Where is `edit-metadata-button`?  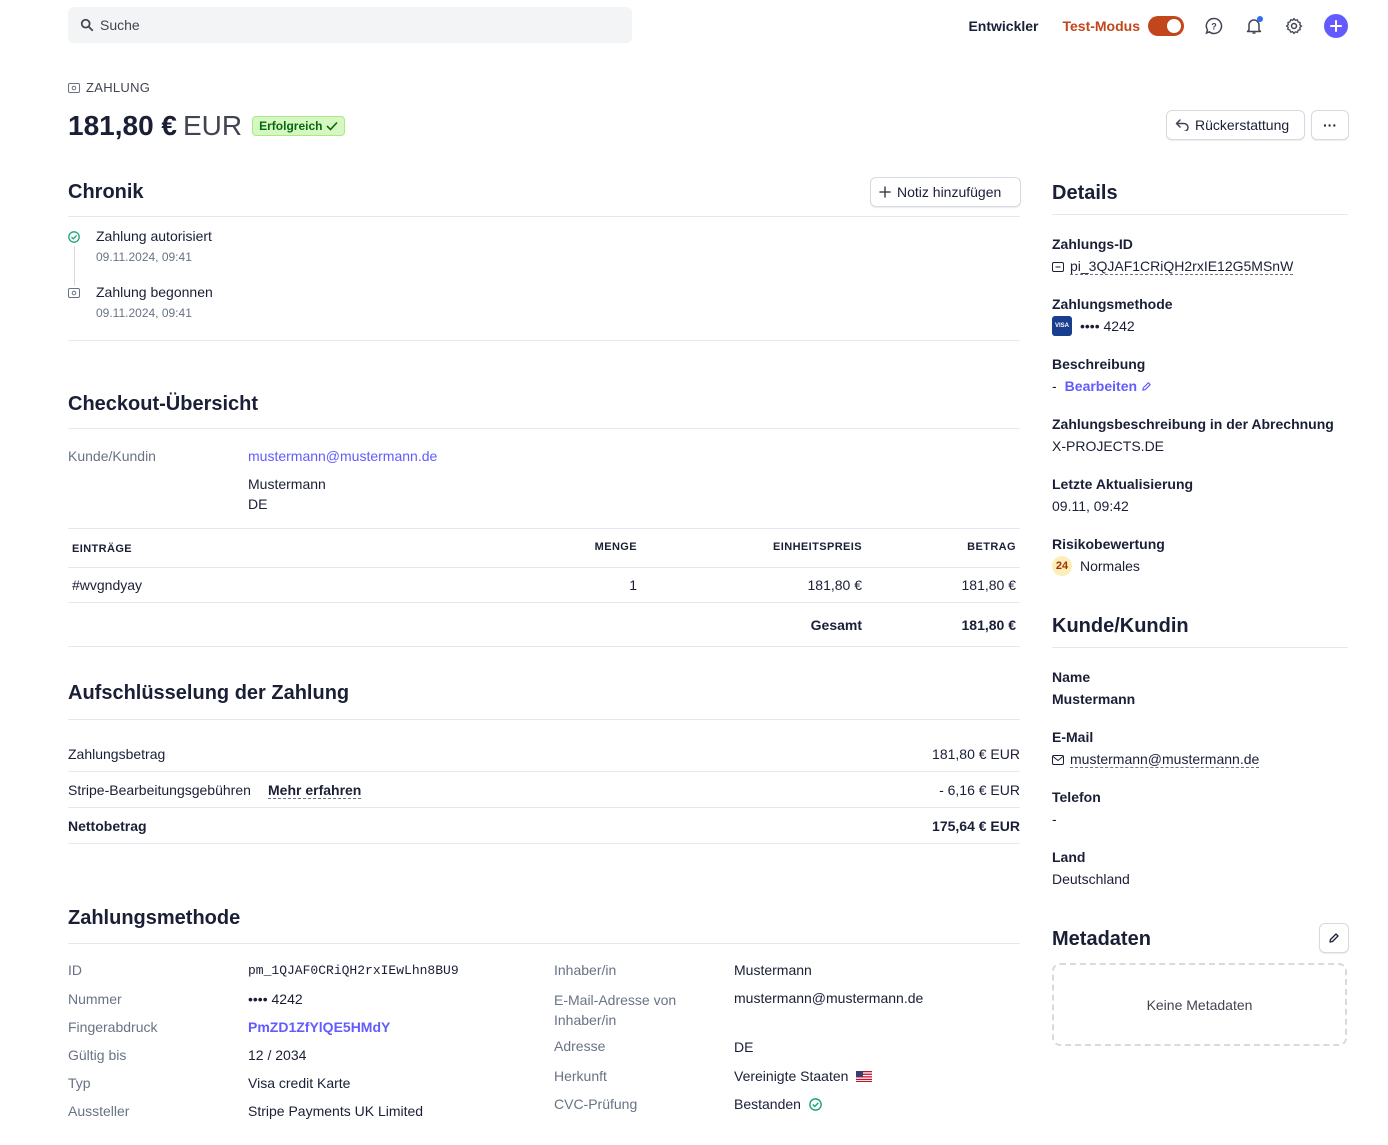 edit-metadata-button is located at coordinates (1334, 938).